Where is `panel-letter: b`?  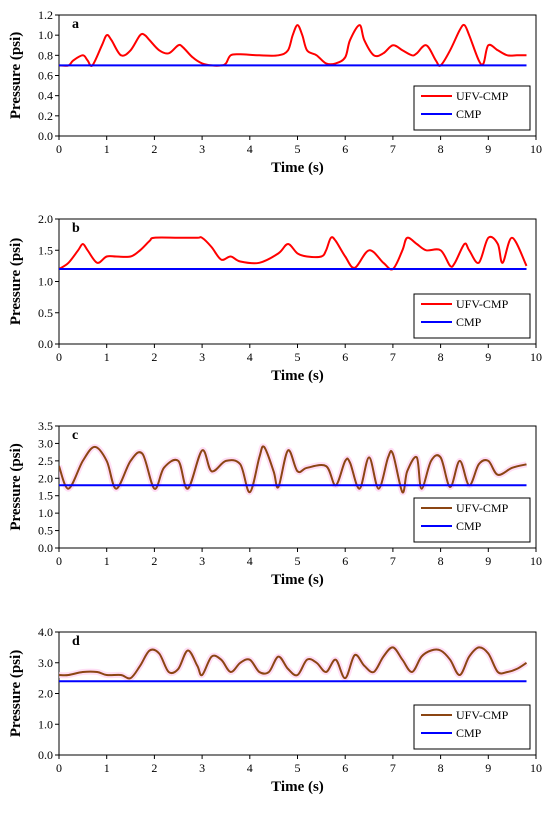
panel-letter: b is located at coordinates (76, 228).